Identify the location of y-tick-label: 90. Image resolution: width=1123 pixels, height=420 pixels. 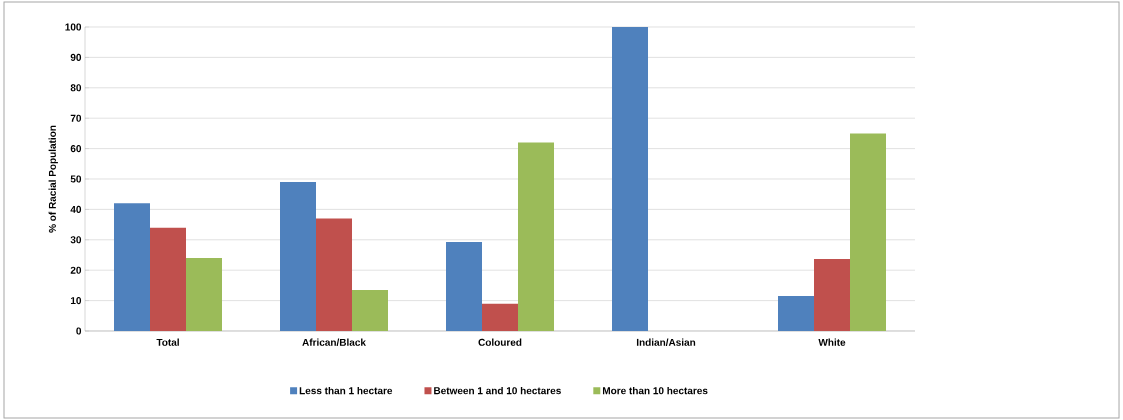
(76, 57).